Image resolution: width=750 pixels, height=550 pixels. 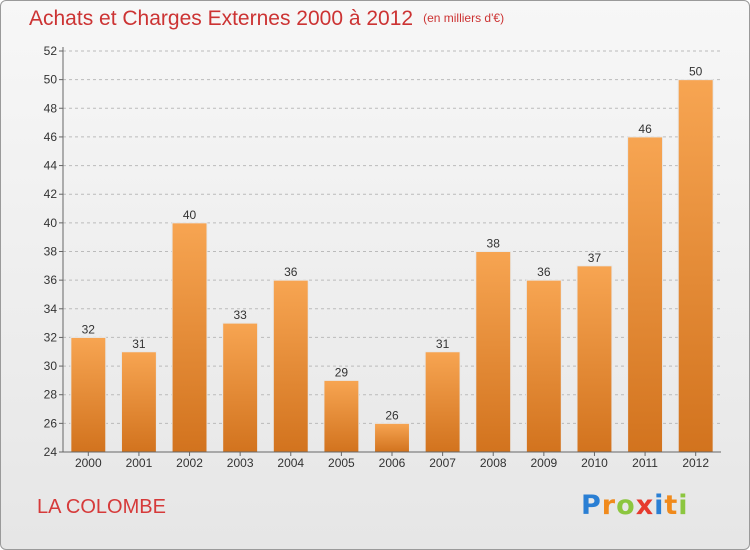 What do you see at coordinates (51, 280) in the screenshot?
I see `y-tick-label: 36` at bounding box center [51, 280].